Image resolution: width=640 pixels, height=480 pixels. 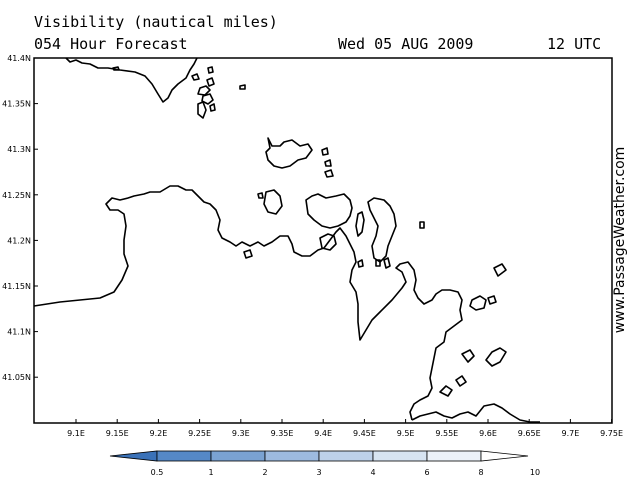 What do you see at coordinates (574, 44) in the screenshot?
I see `forecast-time: 12 UTC` at bounding box center [574, 44].